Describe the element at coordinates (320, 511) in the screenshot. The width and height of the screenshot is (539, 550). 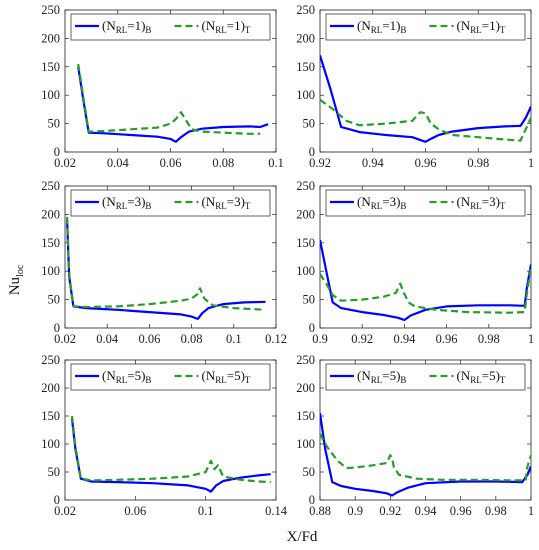
I see `x-tick-label: 0.88` at that location.